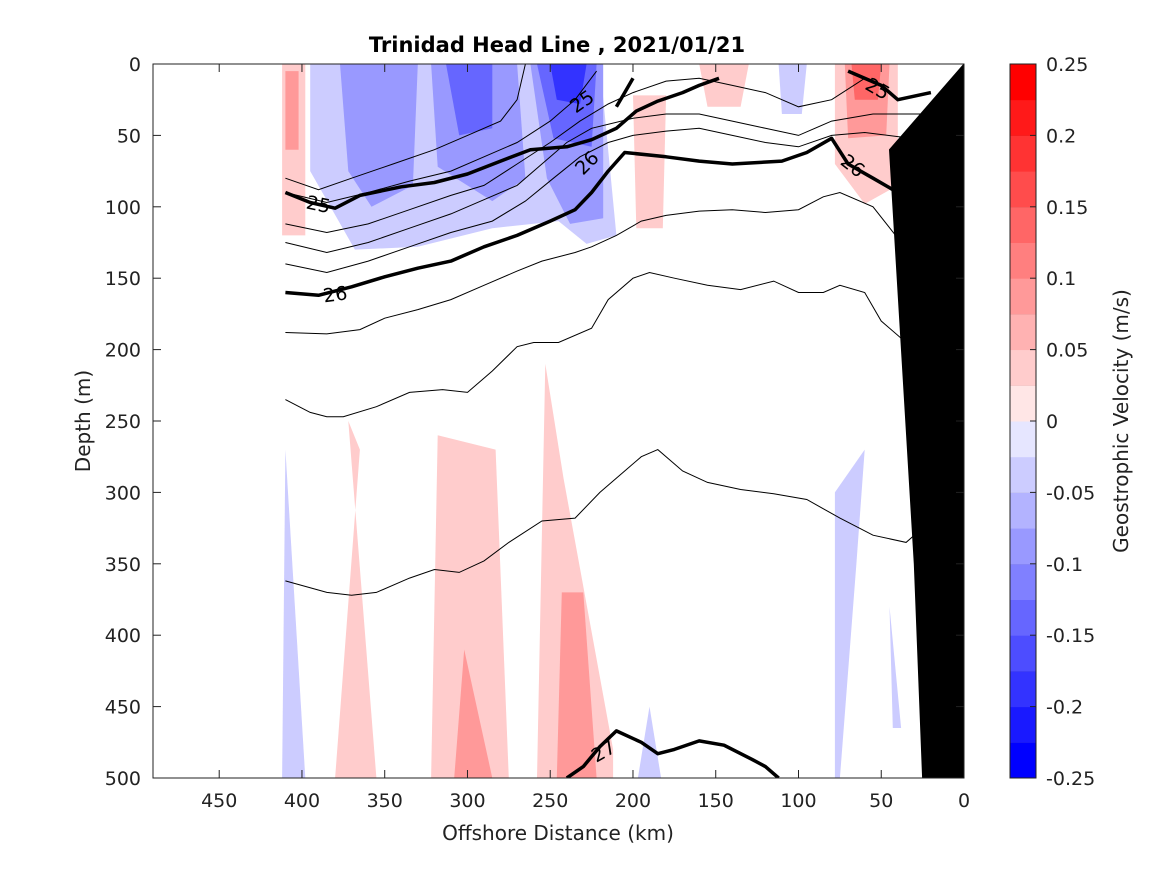 The width and height of the screenshot is (1167, 875). What do you see at coordinates (1067, 351) in the screenshot?
I see `colorbar-tick-label: 0.05` at bounding box center [1067, 351].